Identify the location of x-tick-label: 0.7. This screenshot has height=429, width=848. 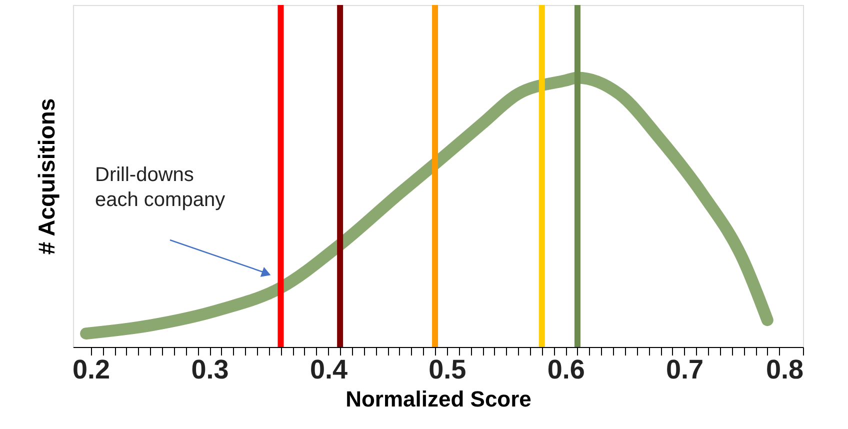
(685, 369).